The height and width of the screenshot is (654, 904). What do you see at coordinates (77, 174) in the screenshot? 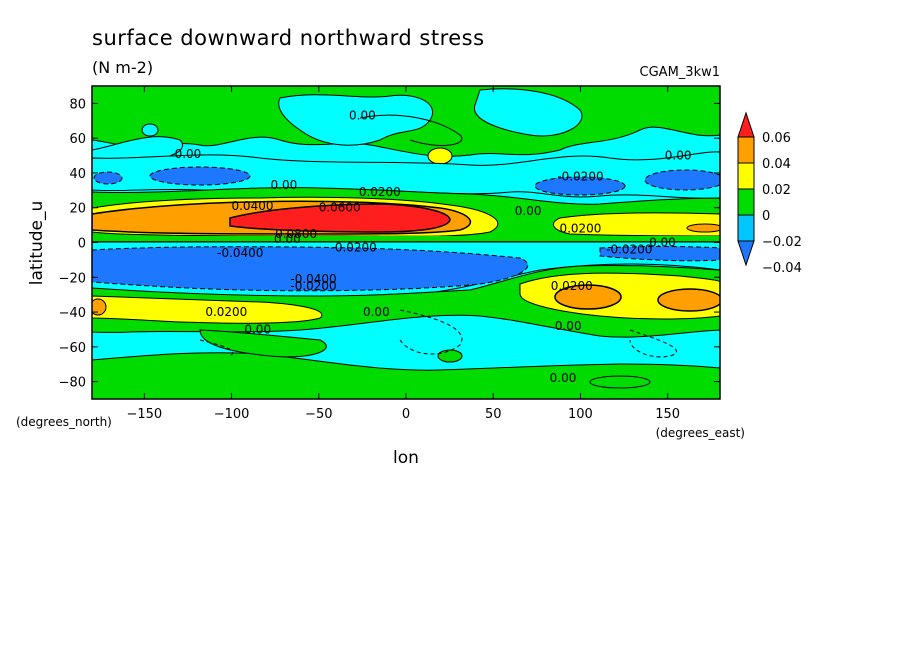
I see `y-tick-label: 40` at bounding box center [77, 174].